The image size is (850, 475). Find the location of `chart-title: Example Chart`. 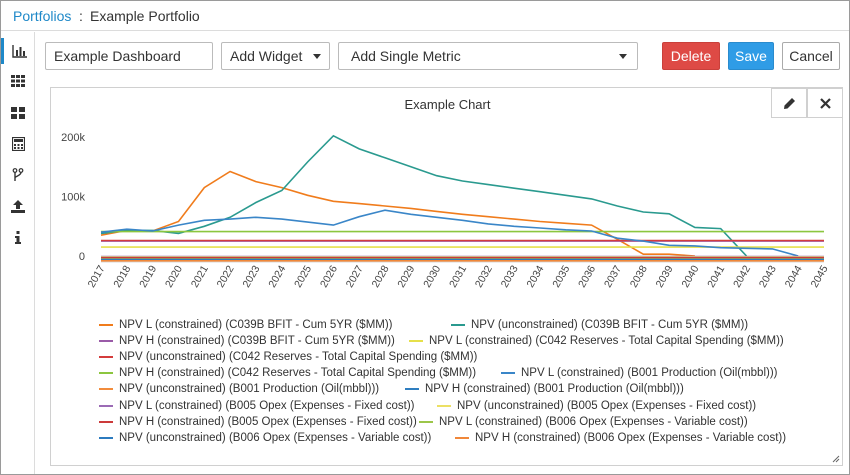

chart-title: Example Chart is located at coordinates (447, 104).